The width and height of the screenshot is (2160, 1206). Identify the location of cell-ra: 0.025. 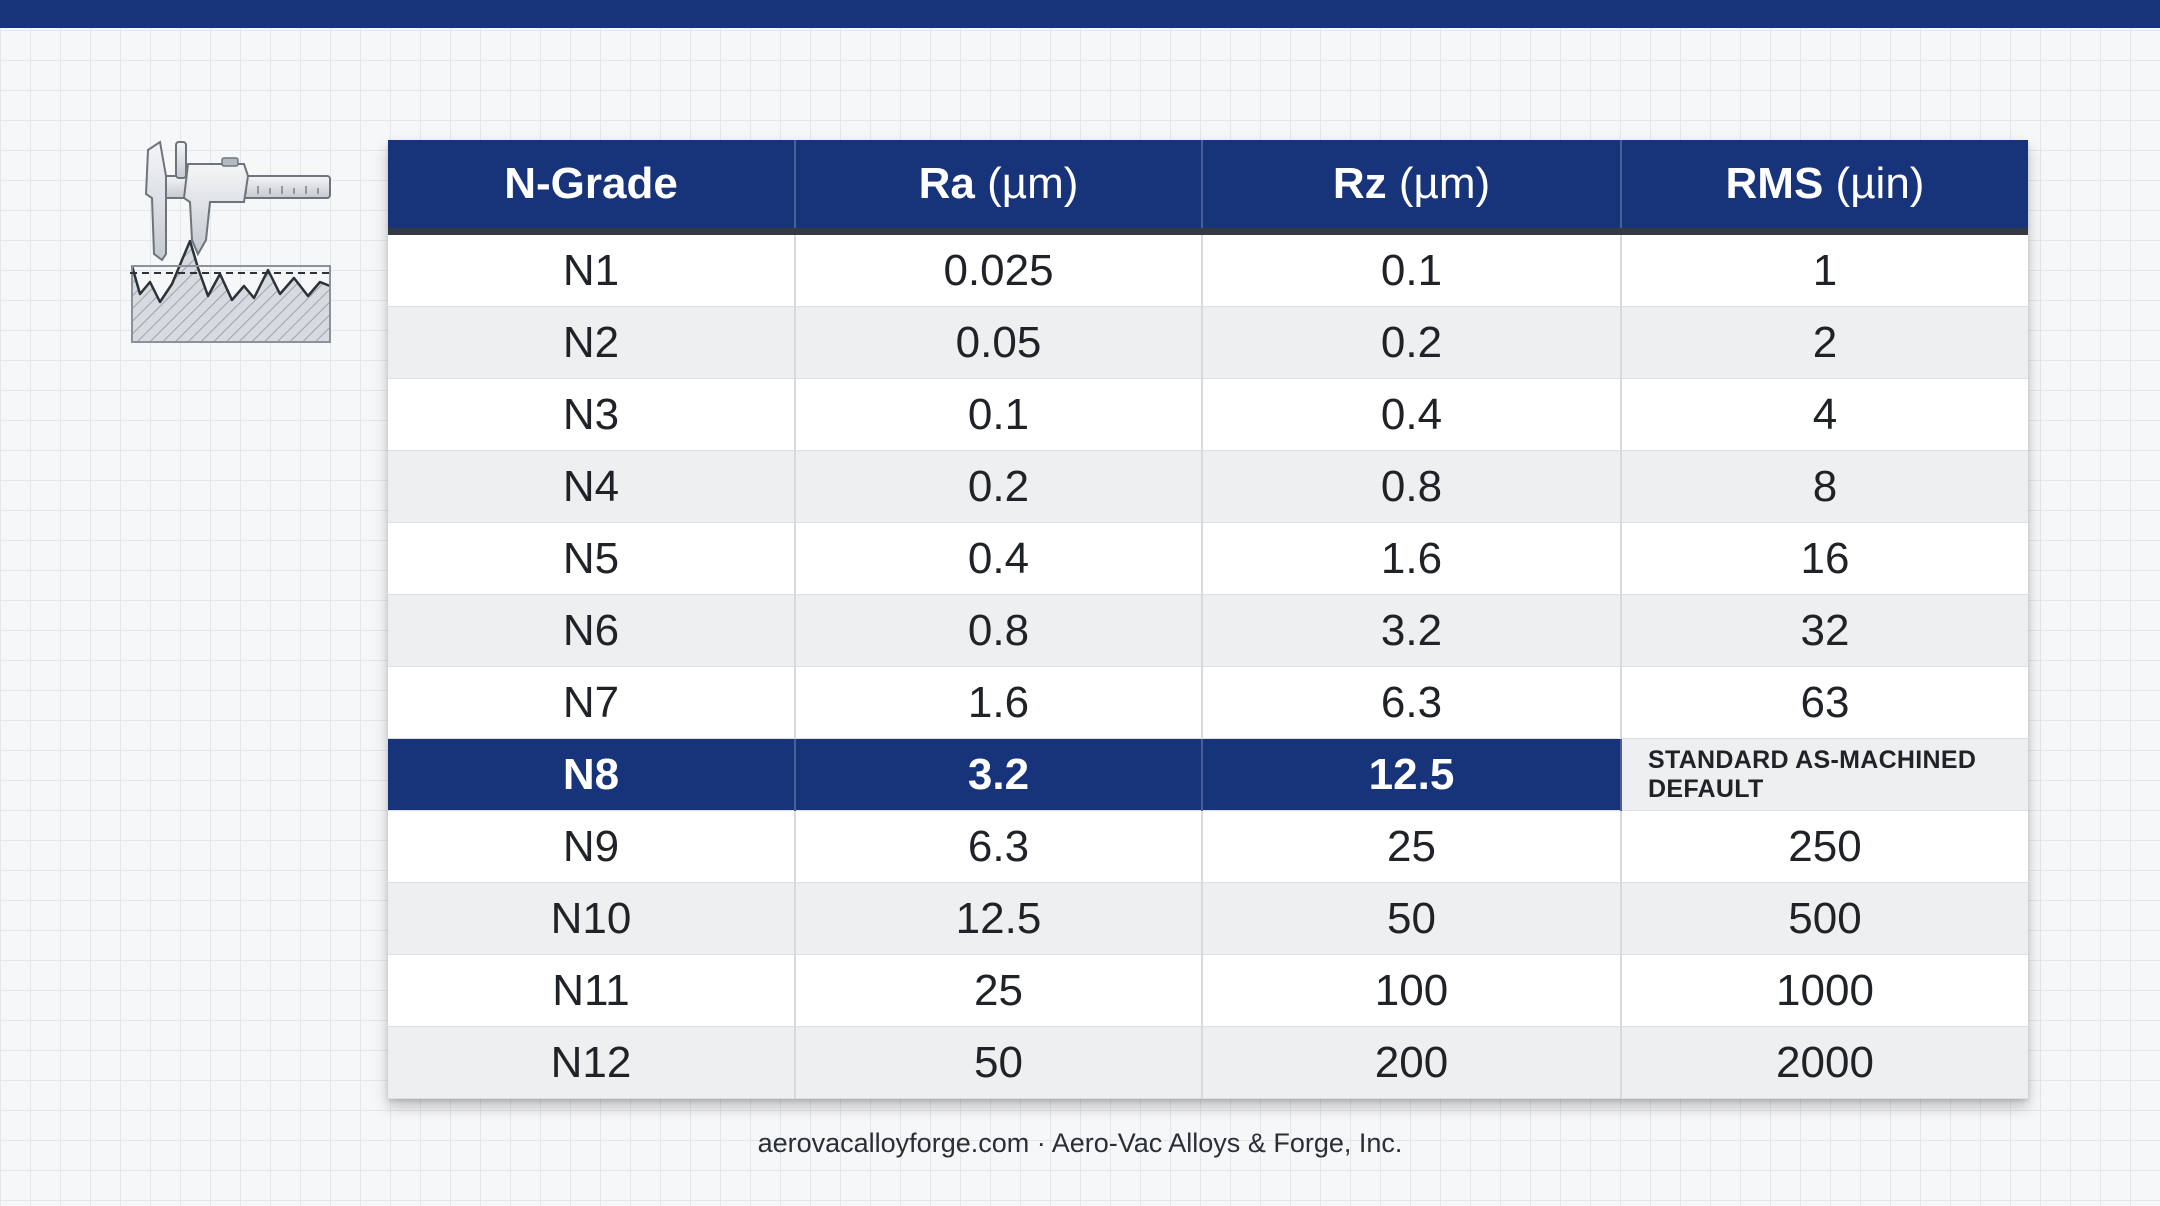
(999, 269).